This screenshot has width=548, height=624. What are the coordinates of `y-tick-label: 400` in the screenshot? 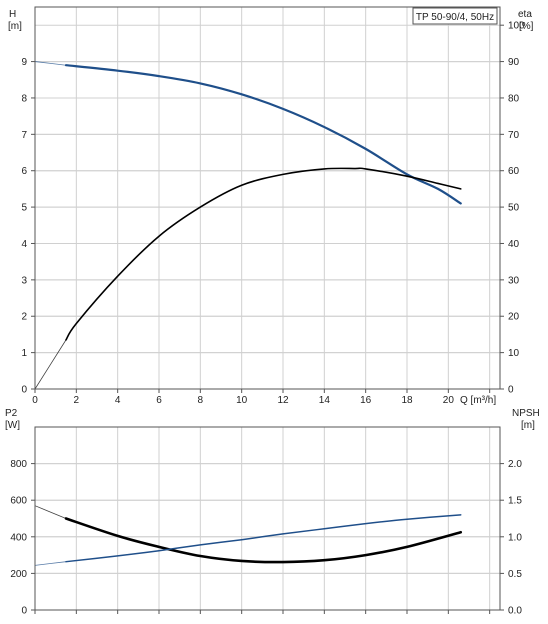 It's located at (18, 537).